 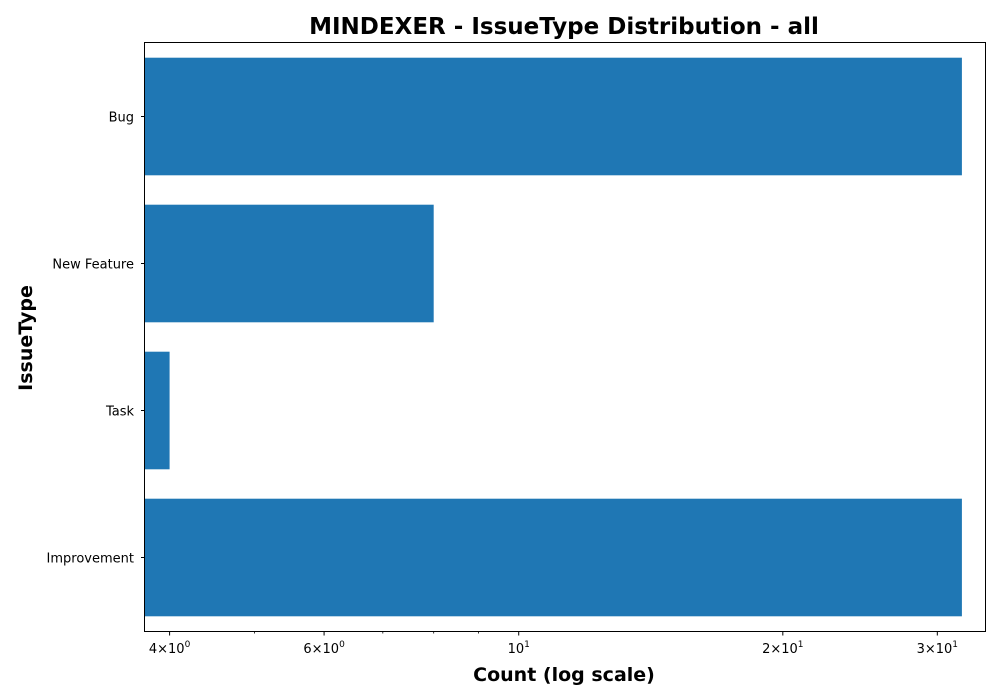 I want to click on x-ticks-layer: 4×100 6×100 101 2×101 3×101, so click(x=553, y=644).